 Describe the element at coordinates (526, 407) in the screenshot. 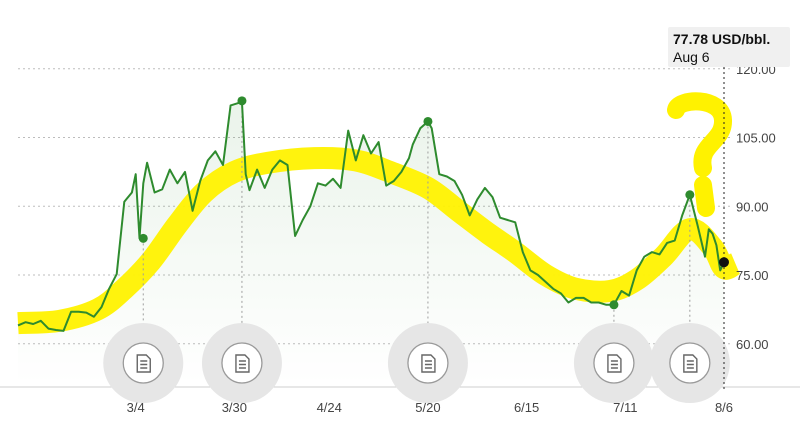

I see `x-tick-label: 6/15` at that location.